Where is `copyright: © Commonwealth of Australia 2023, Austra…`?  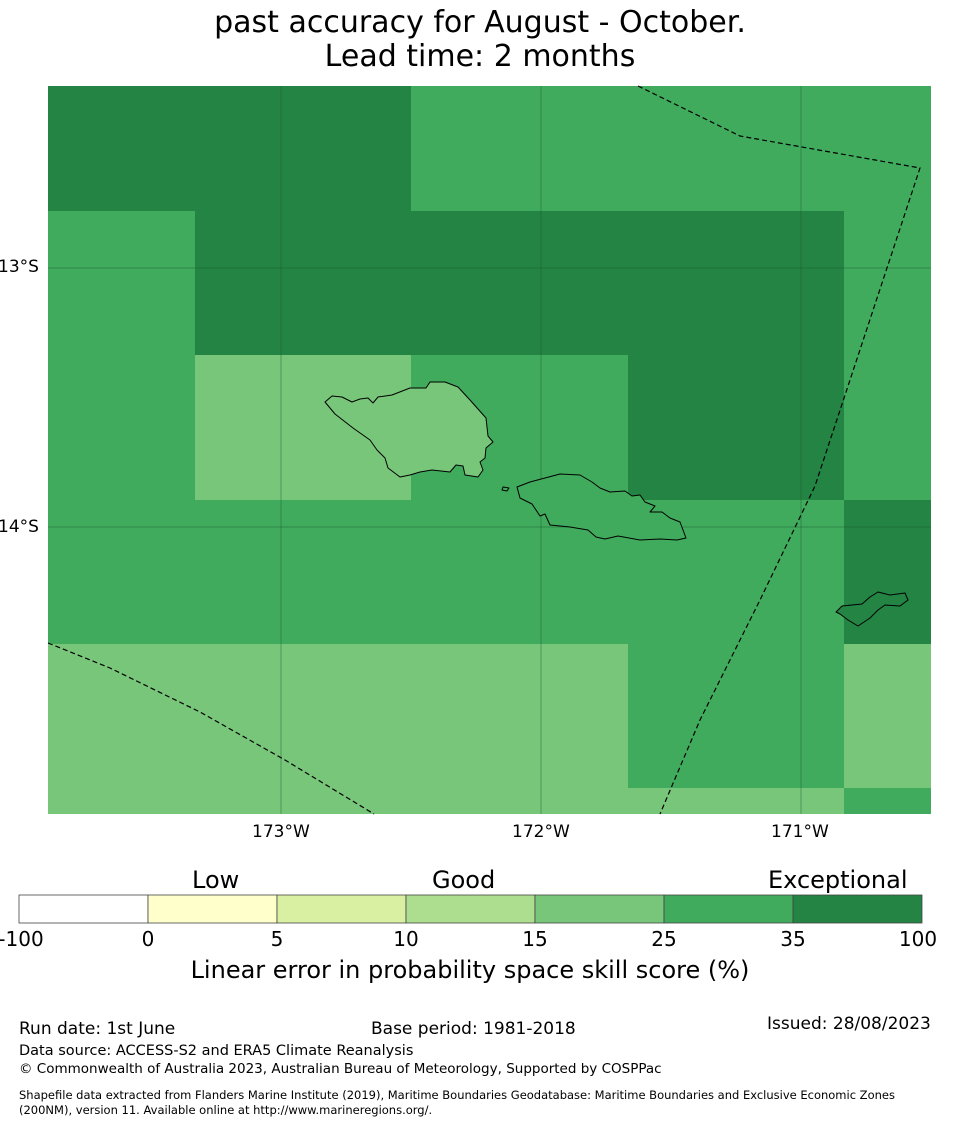 copyright: © Commonwealth of Australia 2023, Austra… is located at coordinates (340, 1069).